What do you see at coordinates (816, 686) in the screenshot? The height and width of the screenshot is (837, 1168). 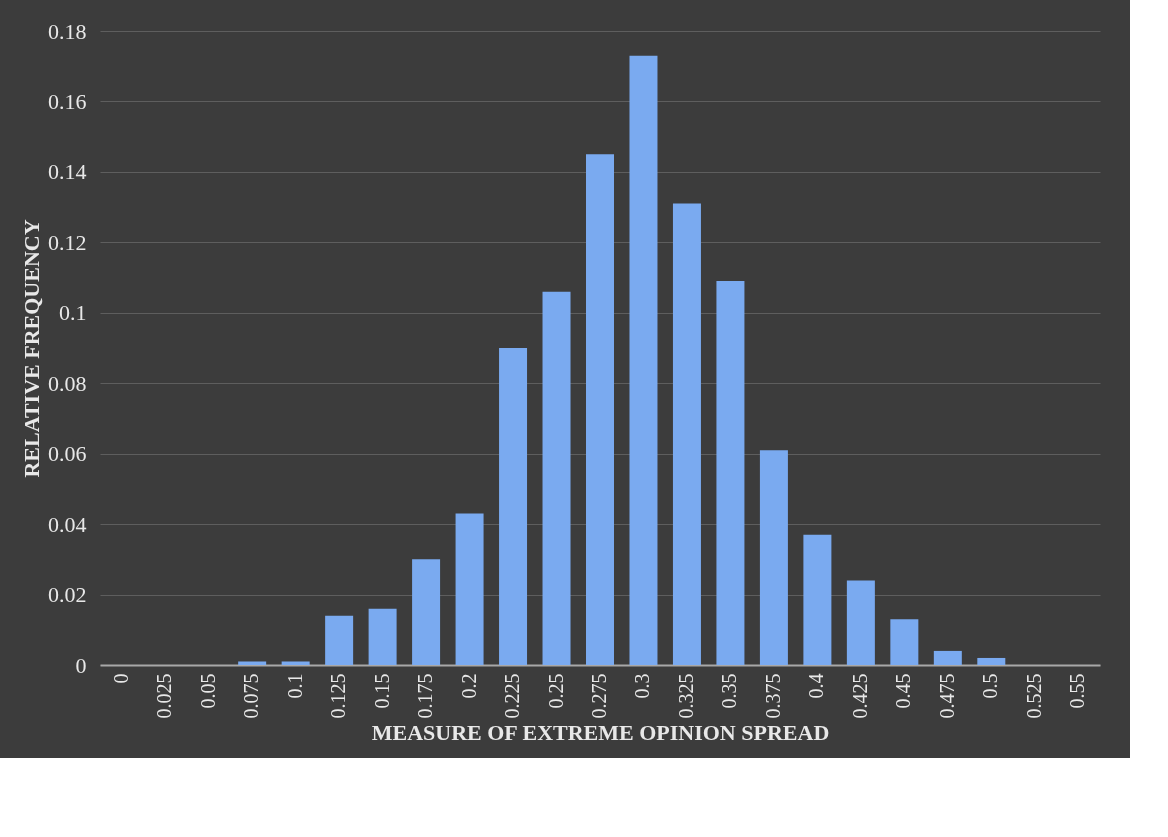 I see `x-tick-label: 0.4` at bounding box center [816, 686].